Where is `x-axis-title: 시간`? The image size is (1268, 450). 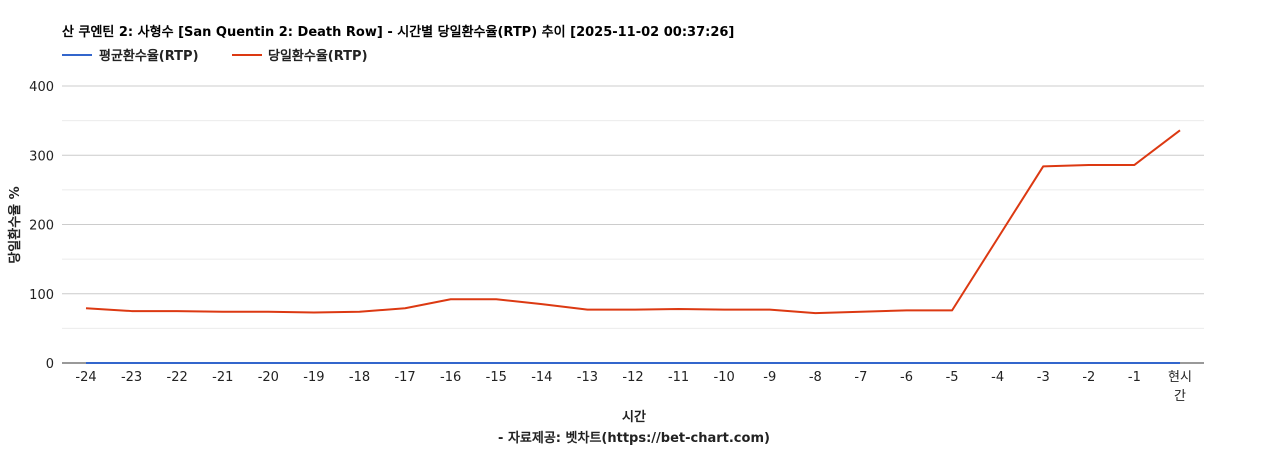 x-axis-title: 시간 is located at coordinates (634, 417).